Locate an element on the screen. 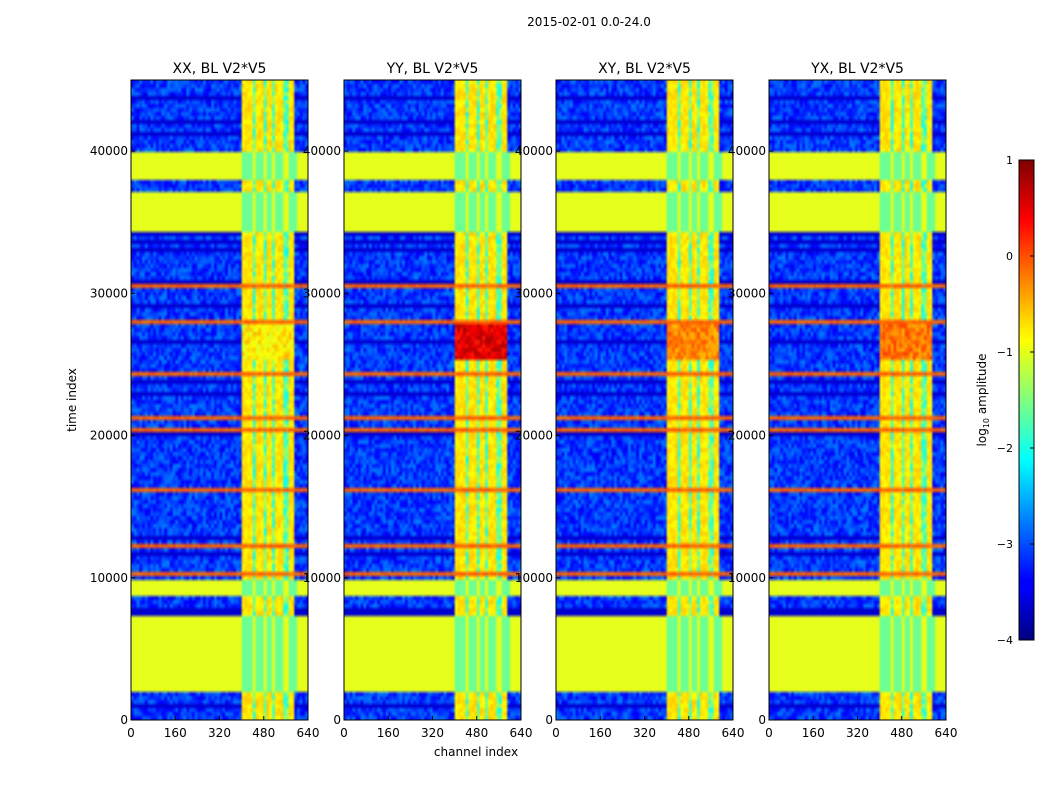 The width and height of the screenshot is (1050, 800). panel-2-title: YY, BL V2*V5 is located at coordinates (432, 69).